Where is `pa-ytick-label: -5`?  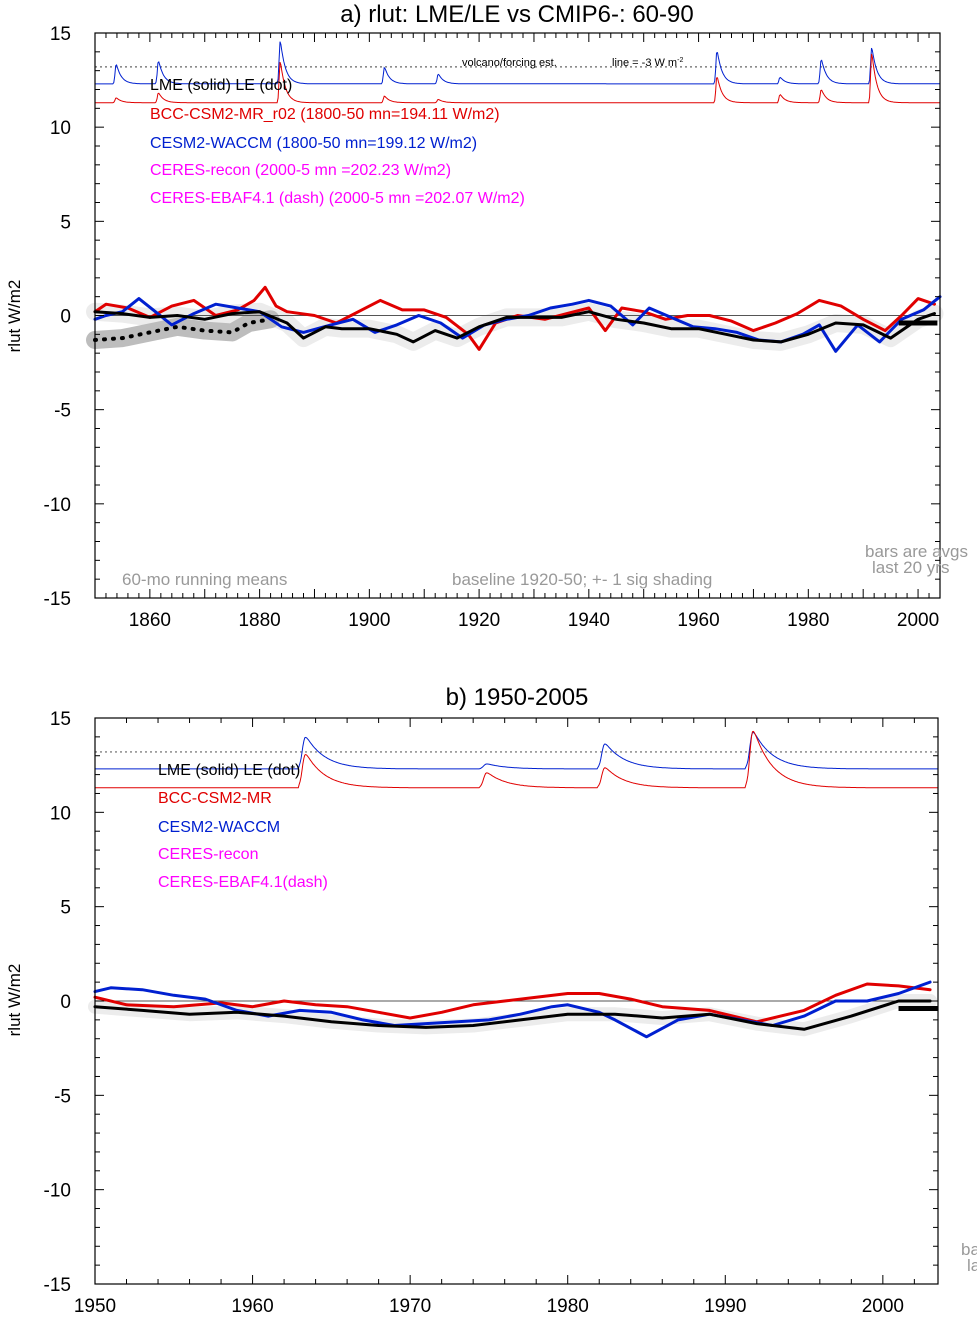 pa-ytick-label: -5 is located at coordinates (62, 411).